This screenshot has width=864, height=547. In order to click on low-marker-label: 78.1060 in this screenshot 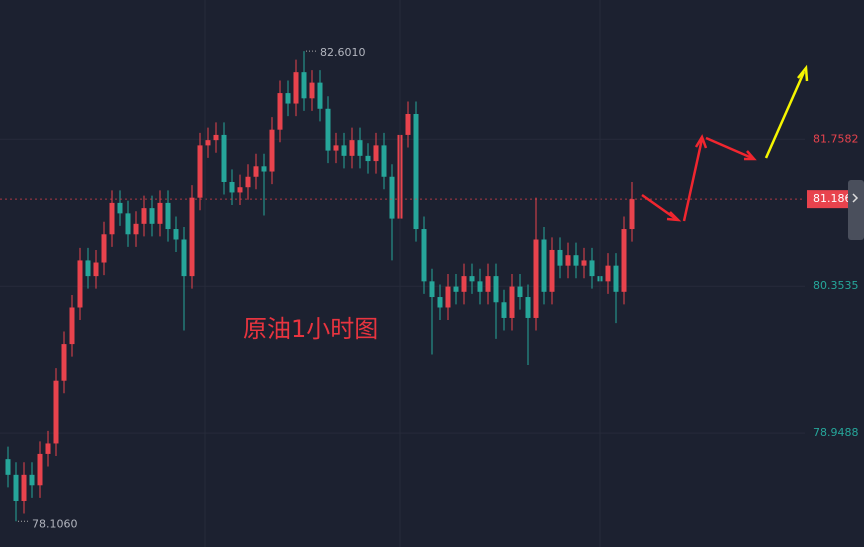, I will do `click(55, 523)`.